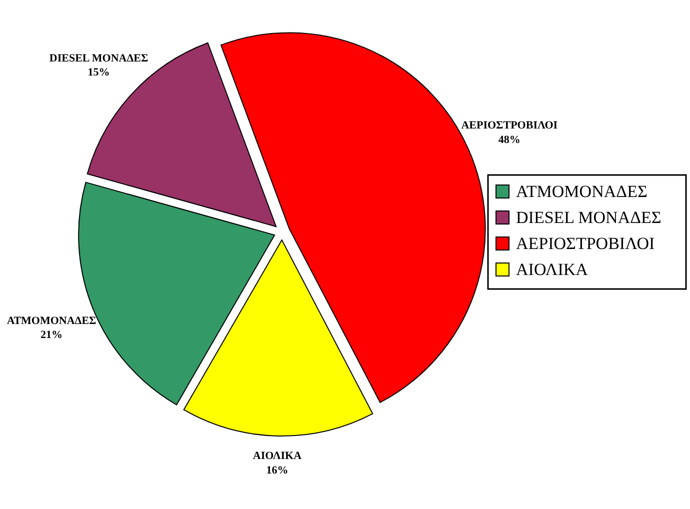 This screenshot has height=509, width=690. I want to click on slice-label: ΑΤΜΟΜΟΝΑΔΕΣ, so click(51, 320).